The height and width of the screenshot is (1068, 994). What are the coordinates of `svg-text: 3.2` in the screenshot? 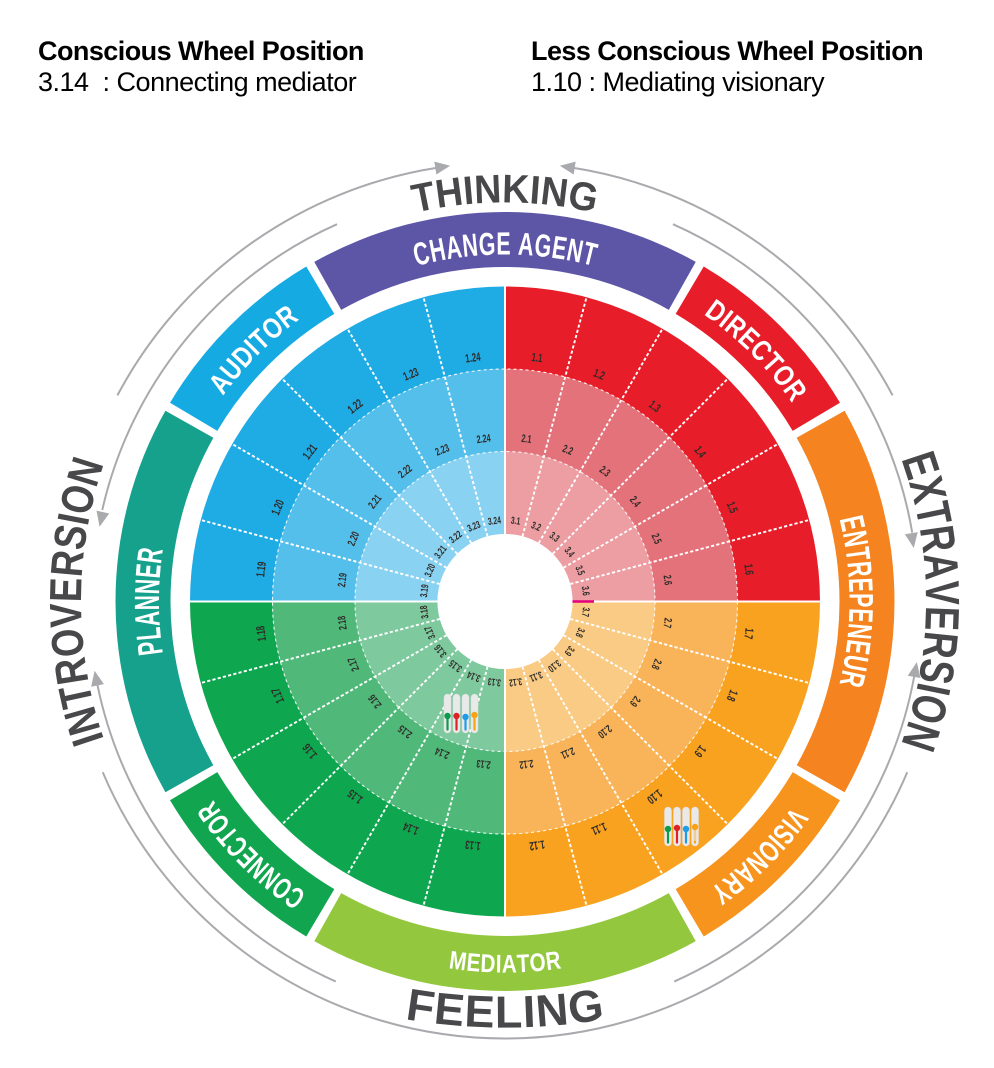 It's located at (536, 526).